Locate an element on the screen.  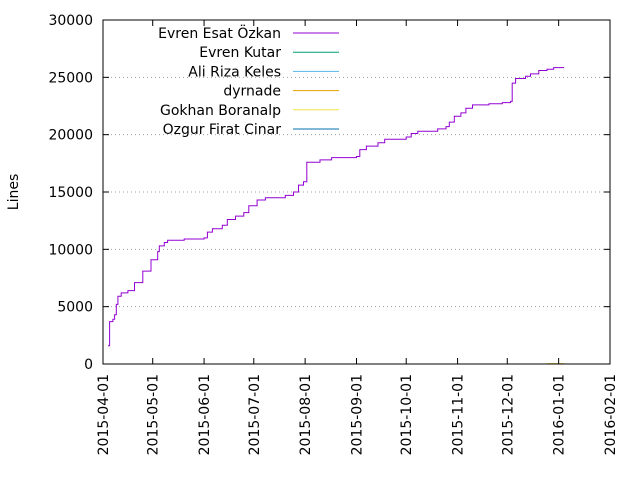
y-axis-title: Lines is located at coordinates (14, 192).